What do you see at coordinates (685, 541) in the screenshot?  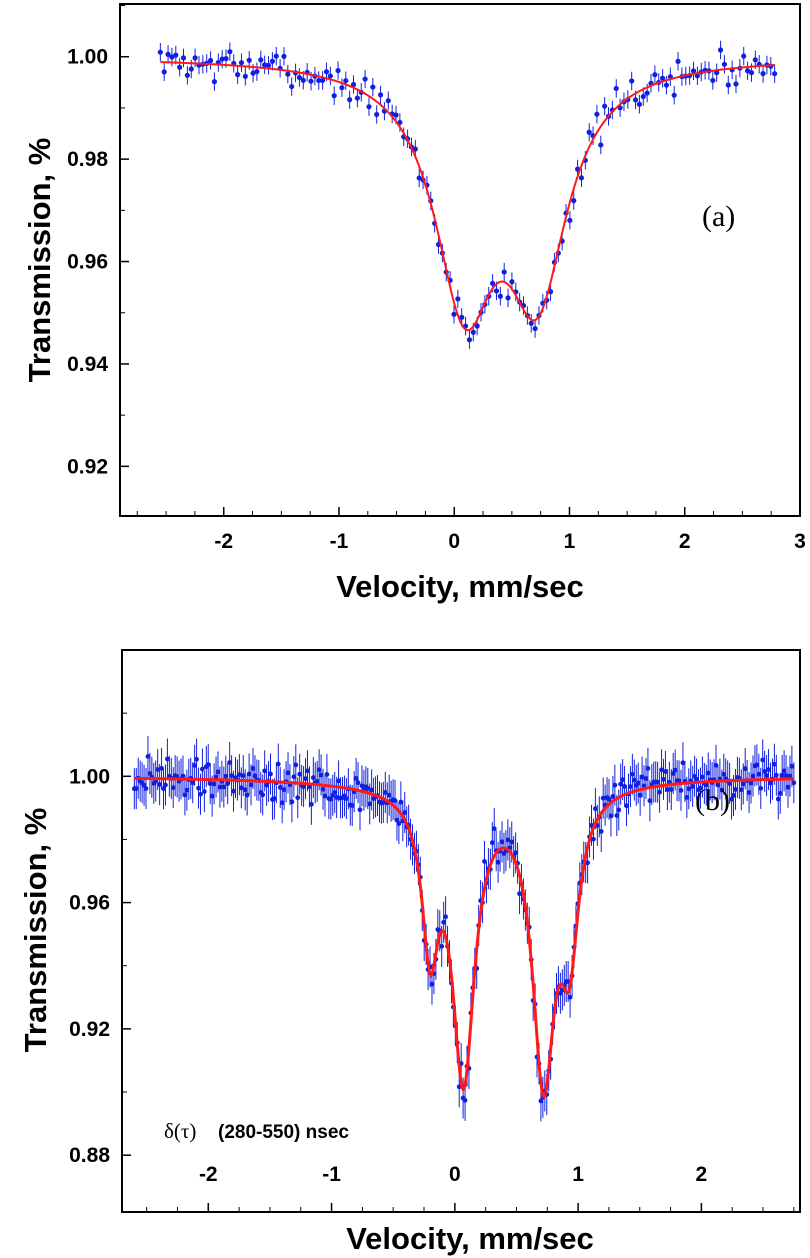 I see `x-tick-label: 2` at bounding box center [685, 541].